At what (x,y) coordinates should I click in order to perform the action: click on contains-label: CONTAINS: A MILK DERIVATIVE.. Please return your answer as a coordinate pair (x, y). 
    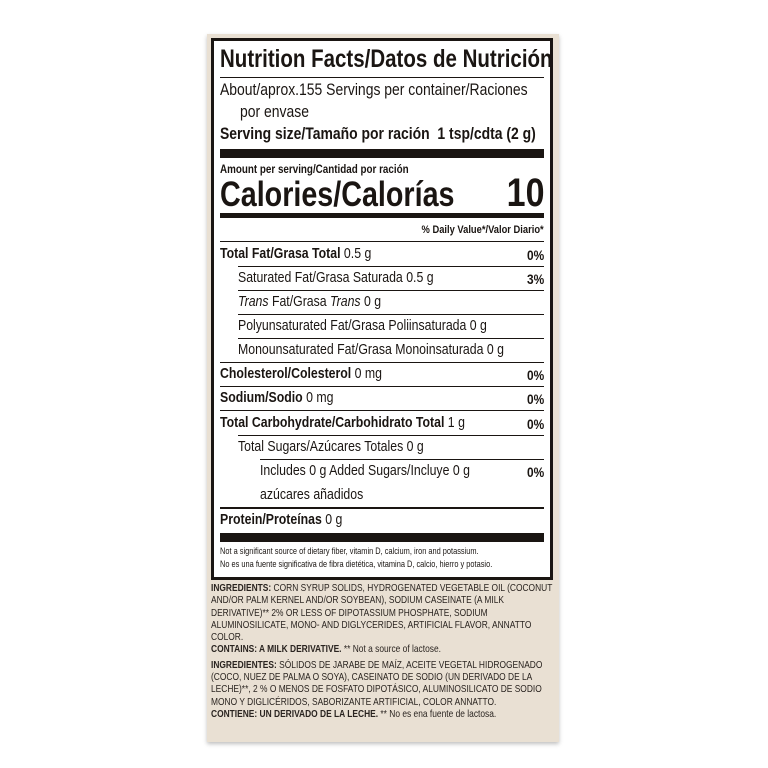
    Looking at the image, I should click on (276, 649).